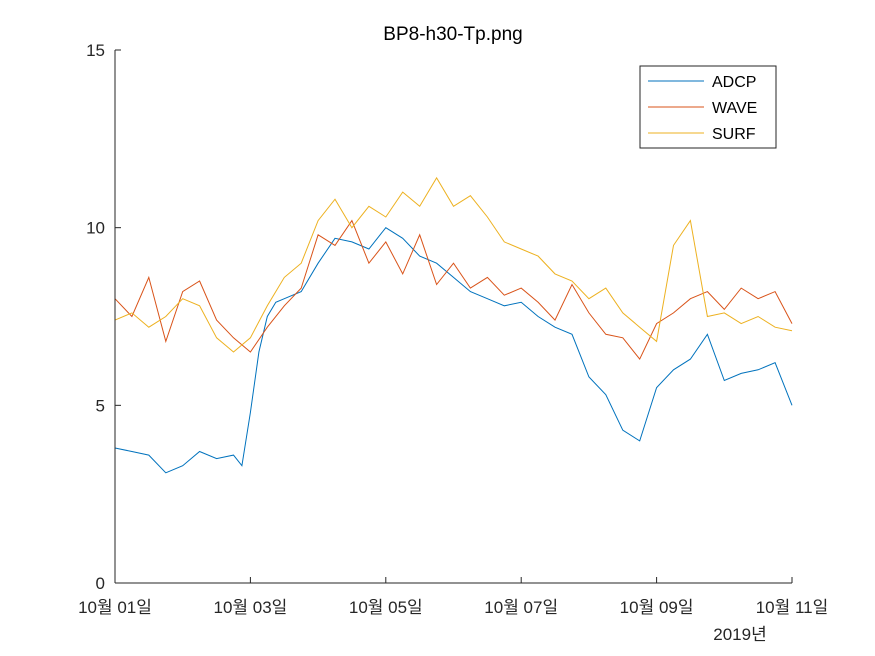 The width and height of the screenshot is (875, 656). What do you see at coordinates (734, 134) in the screenshot?
I see `legend-label-surf: SURF` at bounding box center [734, 134].